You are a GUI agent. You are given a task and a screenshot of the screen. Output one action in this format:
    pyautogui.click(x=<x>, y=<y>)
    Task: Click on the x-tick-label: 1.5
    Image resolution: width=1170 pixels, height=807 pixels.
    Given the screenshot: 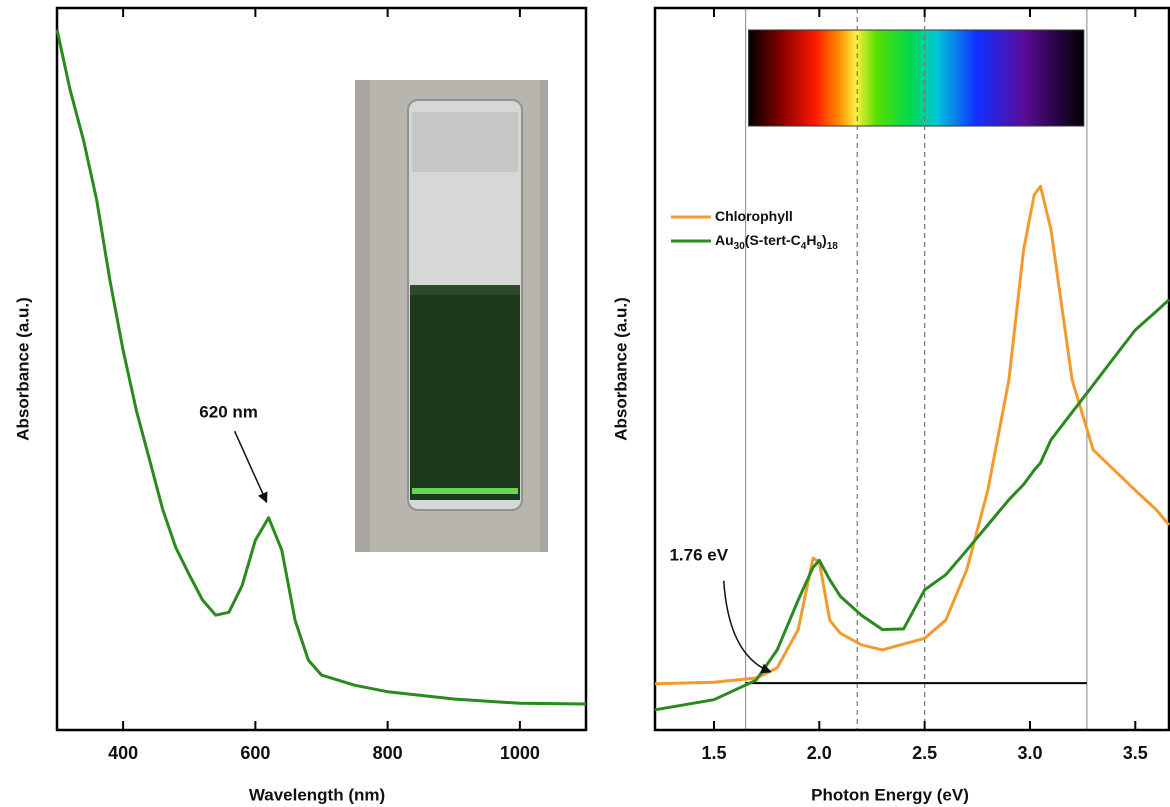 What is the action you would take?
    pyautogui.click(x=713, y=753)
    